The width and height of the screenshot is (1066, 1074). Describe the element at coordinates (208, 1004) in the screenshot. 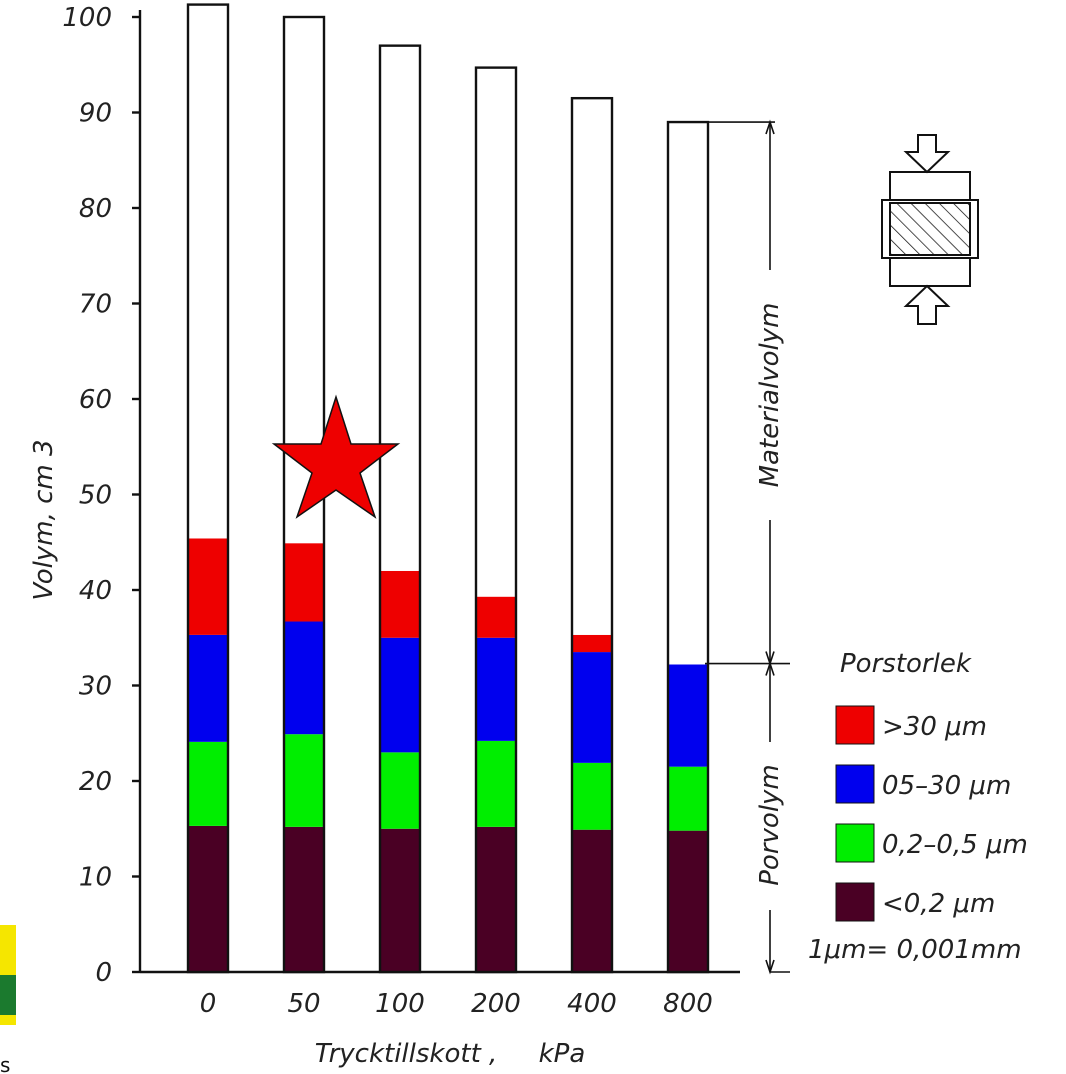

I see `x-tick-label: 0` at that location.